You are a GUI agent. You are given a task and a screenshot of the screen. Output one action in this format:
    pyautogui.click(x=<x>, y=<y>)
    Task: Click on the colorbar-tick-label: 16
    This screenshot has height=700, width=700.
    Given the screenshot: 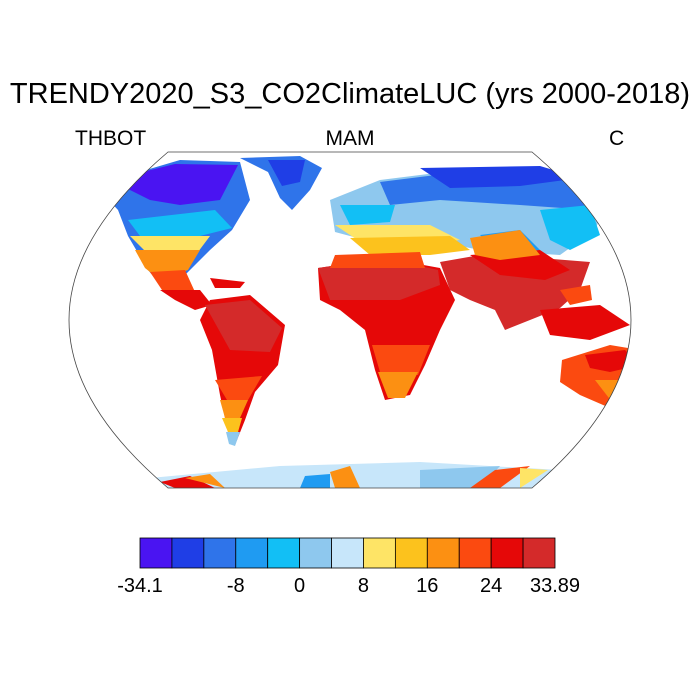 What is the action you would take?
    pyautogui.click(x=427, y=586)
    